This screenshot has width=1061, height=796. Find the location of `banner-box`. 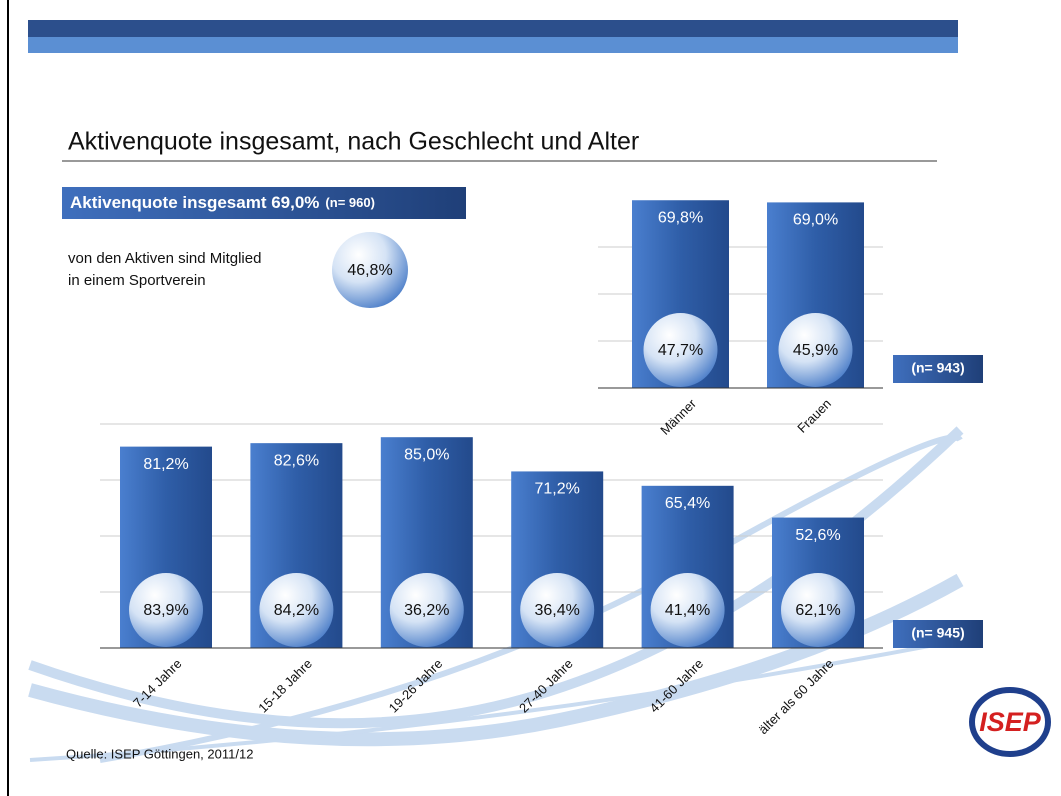

banner-box is located at coordinates (264, 203).